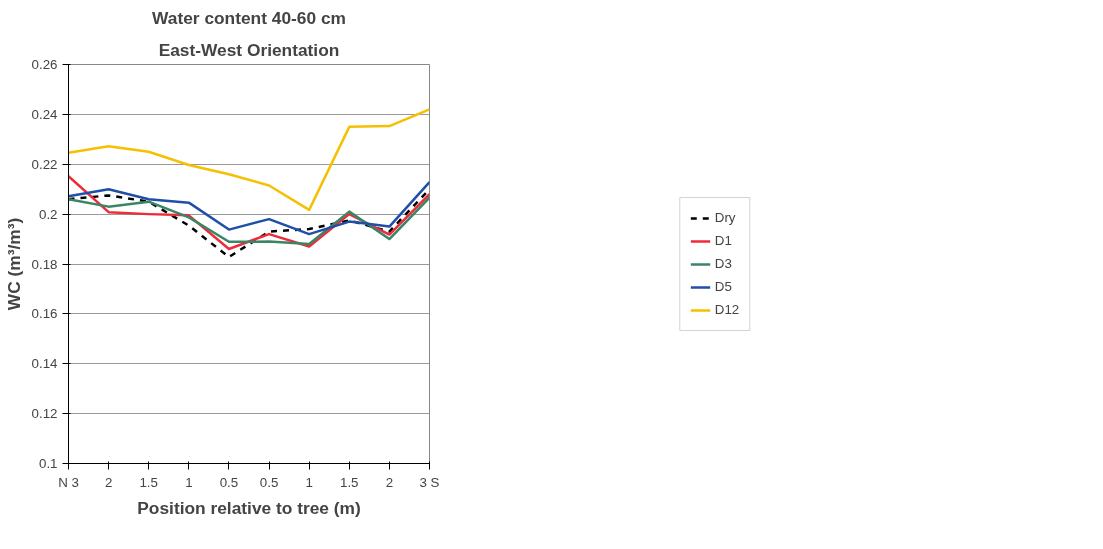 Image resolution: width=1103 pixels, height=549 pixels. What do you see at coordinates (249, 49) in the screenshot?
I see `chart-subtitle: East-West Orientation` at bounding box center [249, 49].